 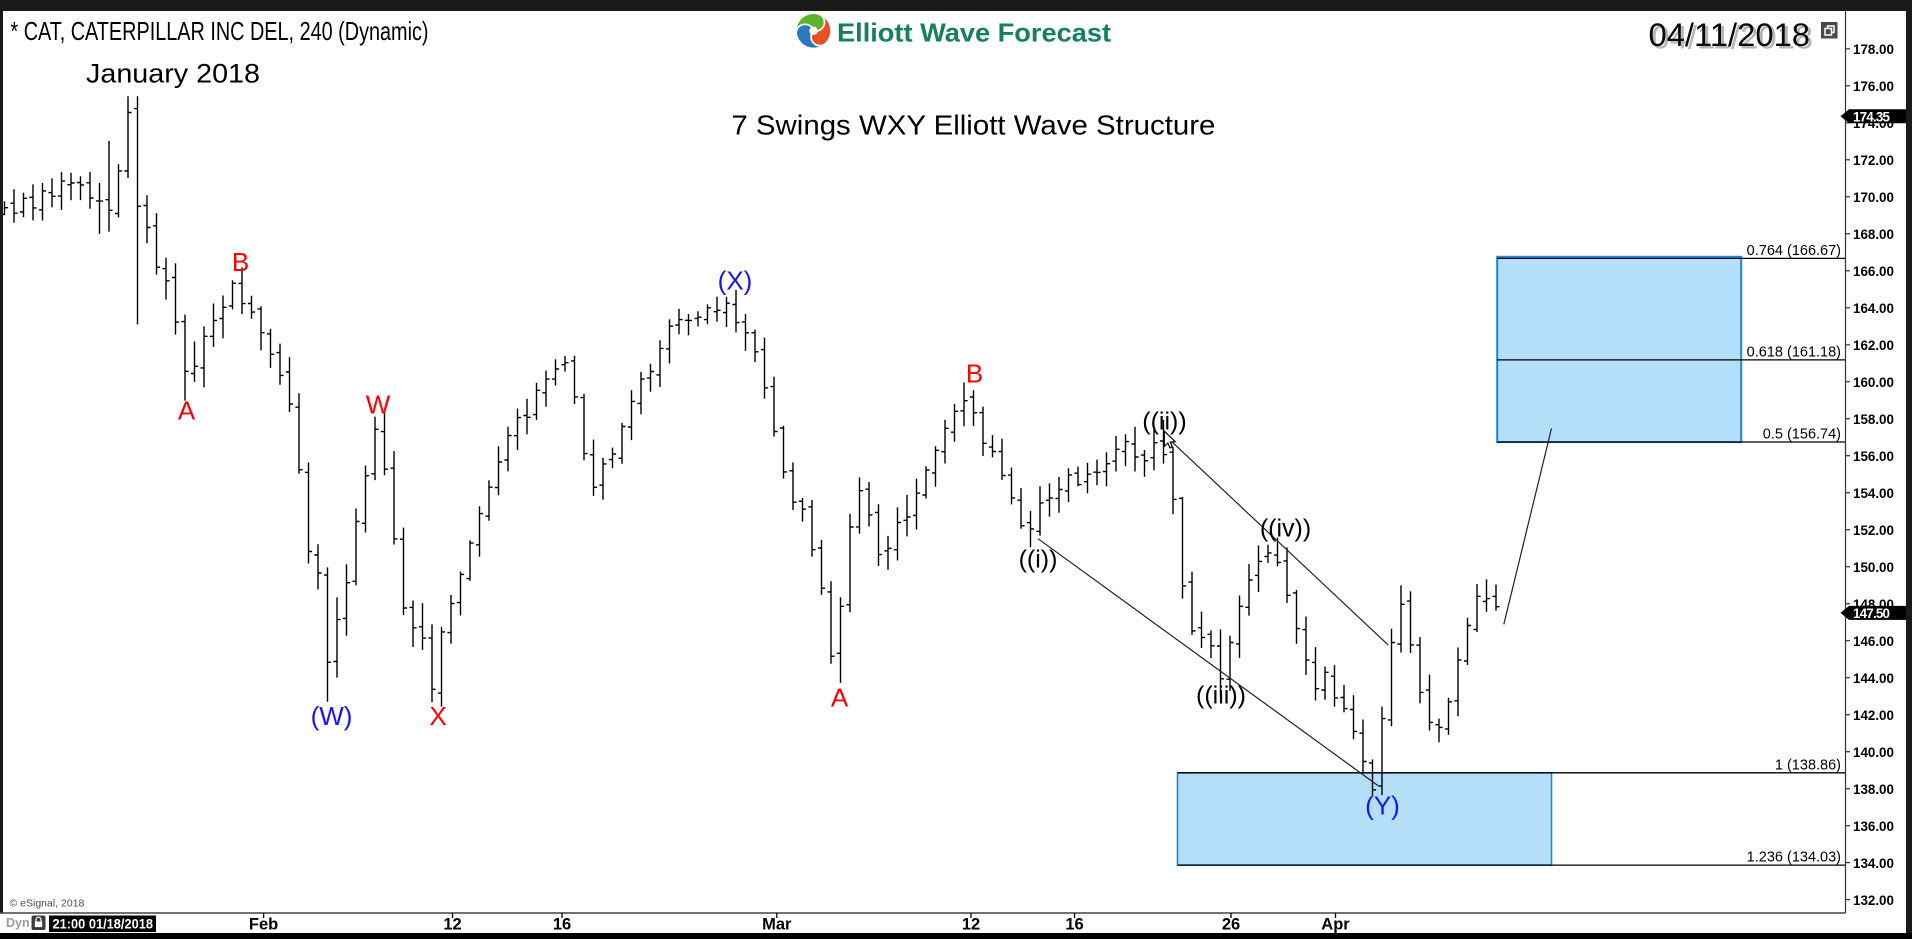 I want to click on svg-text: ((iii)), so click(x=1221, y=696).